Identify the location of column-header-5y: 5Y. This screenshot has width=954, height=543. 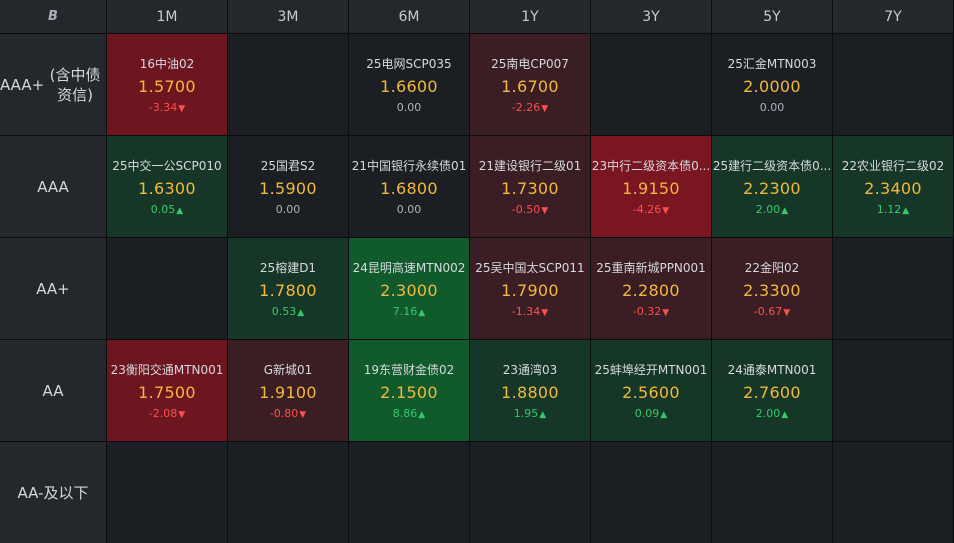
(772, 16).